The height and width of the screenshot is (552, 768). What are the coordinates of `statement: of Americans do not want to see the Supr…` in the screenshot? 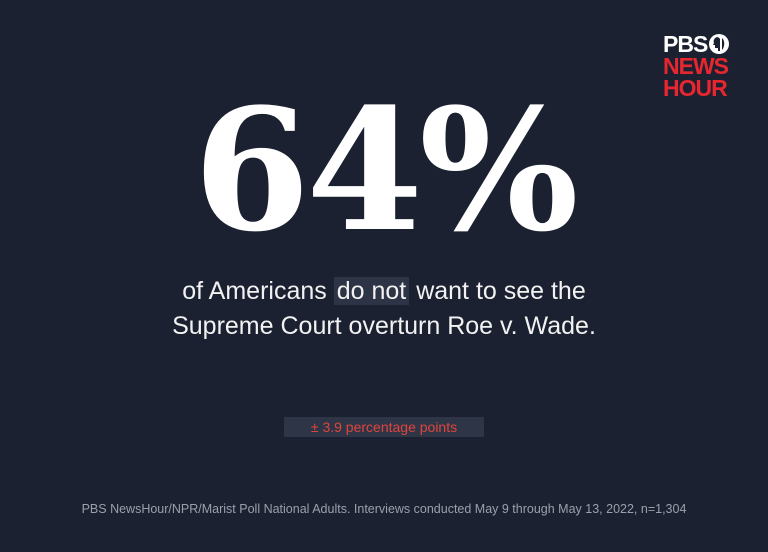 It's located at (384, 309).